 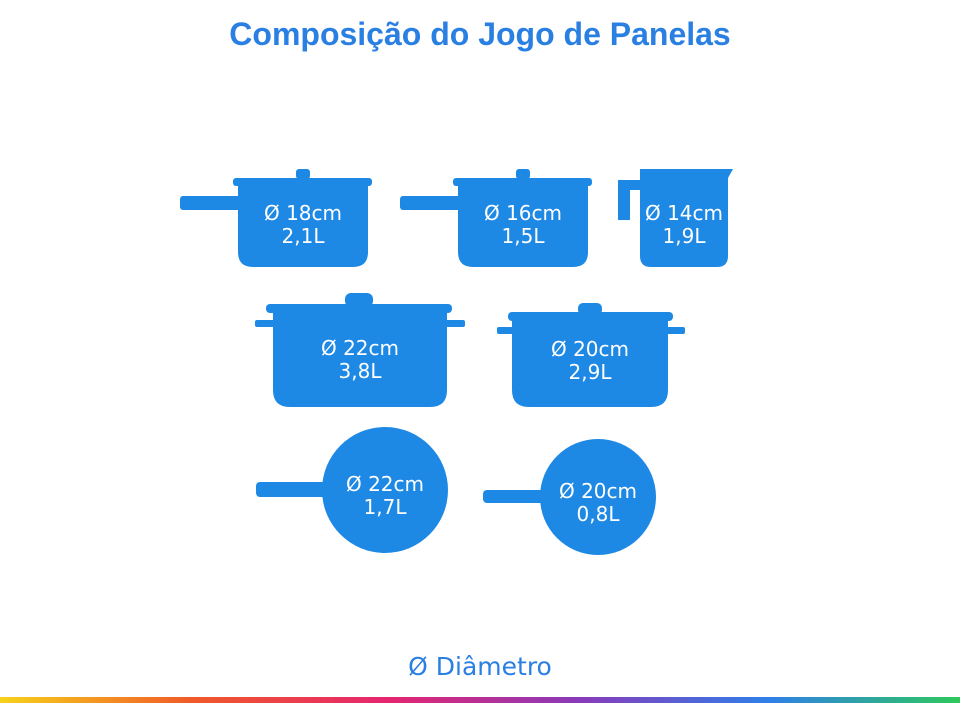 What do you see at coordinates (479, 34) in the screenshot?
I see `title: Composição do Jogo de Panelas` at bounding box center [479, 34].